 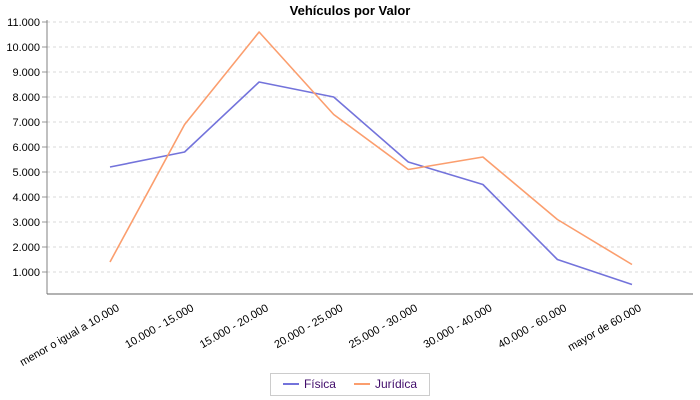 I want to click on legend-box: Física Jurídica, so click(x=350, y=384).